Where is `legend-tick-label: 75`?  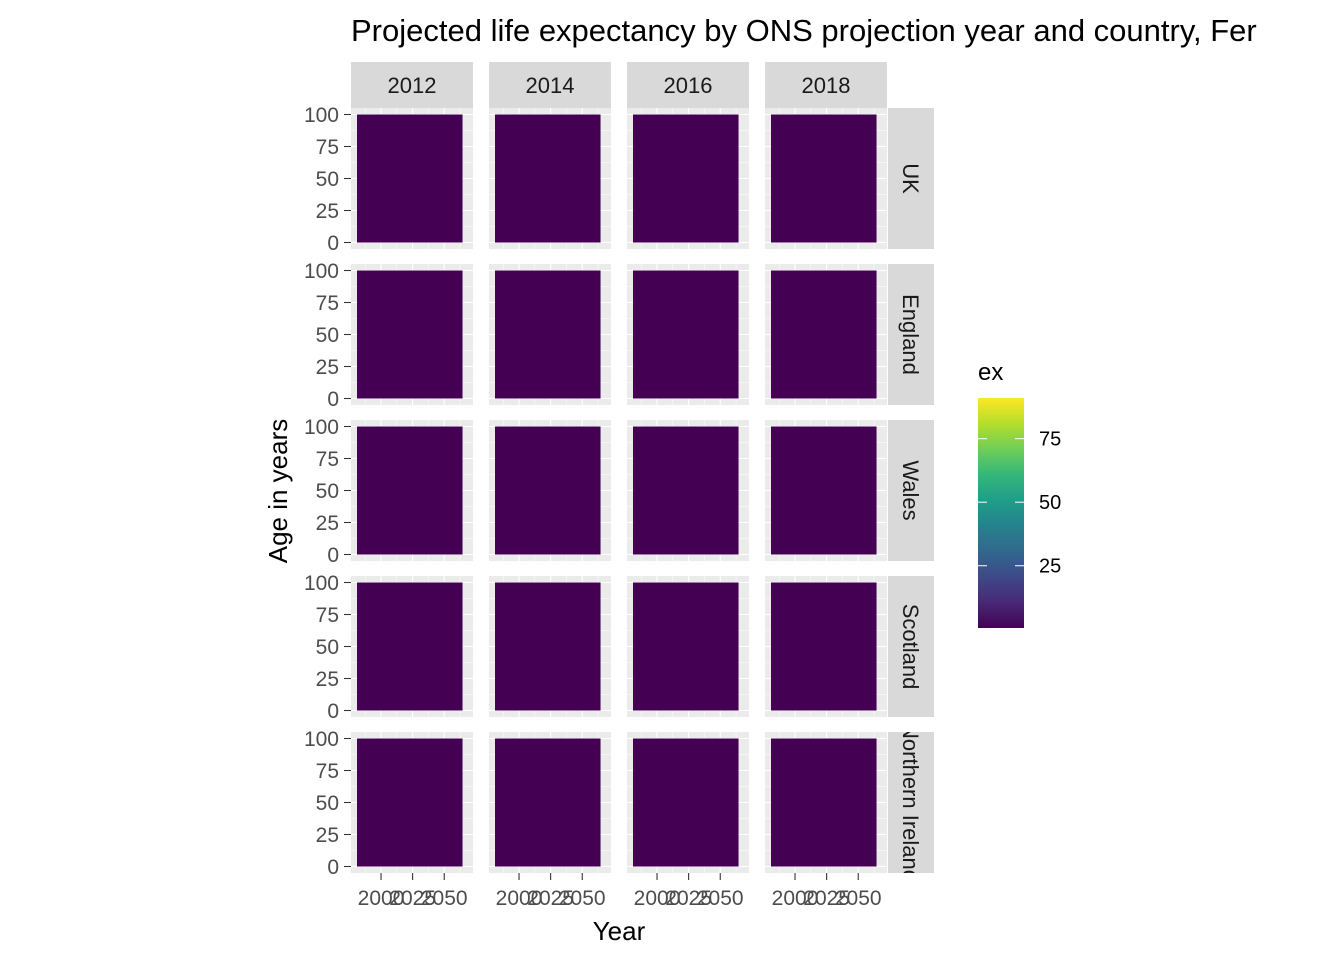
legend-tick-label: 75 is located at coordinates (1050, 440).